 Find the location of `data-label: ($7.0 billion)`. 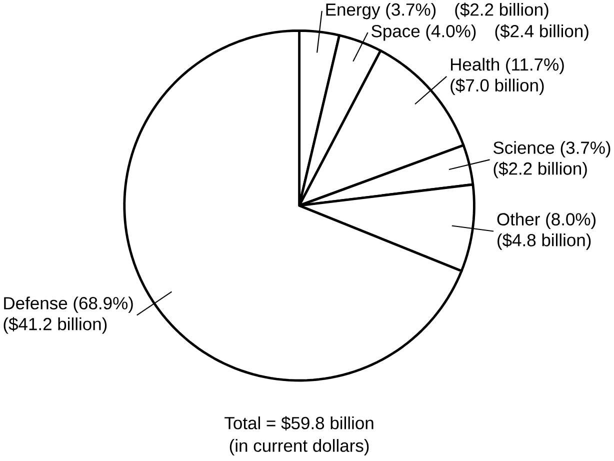

data-label: ($7.0 billion) is located at coordinates (497, 86).